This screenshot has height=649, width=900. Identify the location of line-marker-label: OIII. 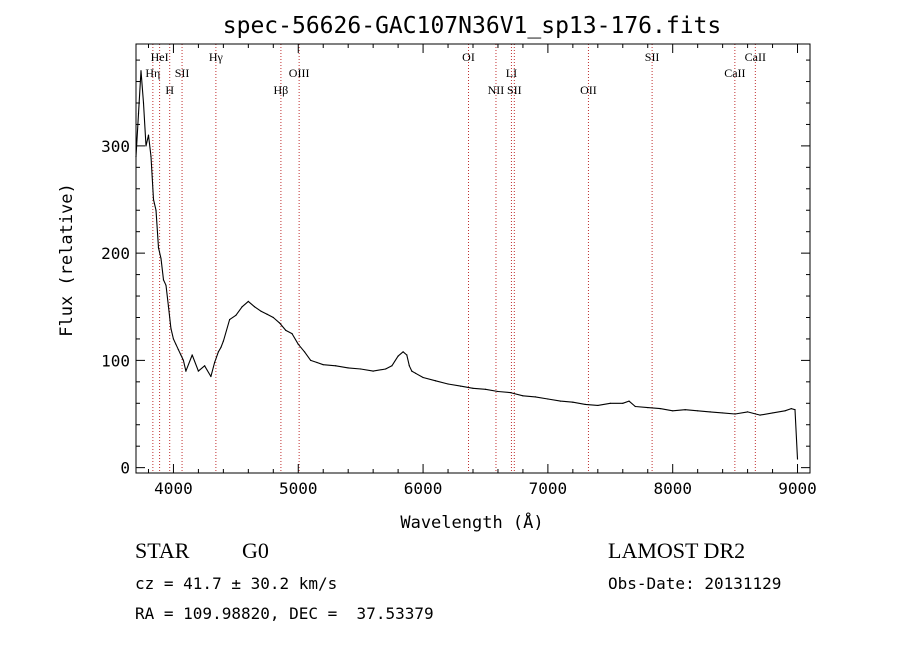
(299, 73).